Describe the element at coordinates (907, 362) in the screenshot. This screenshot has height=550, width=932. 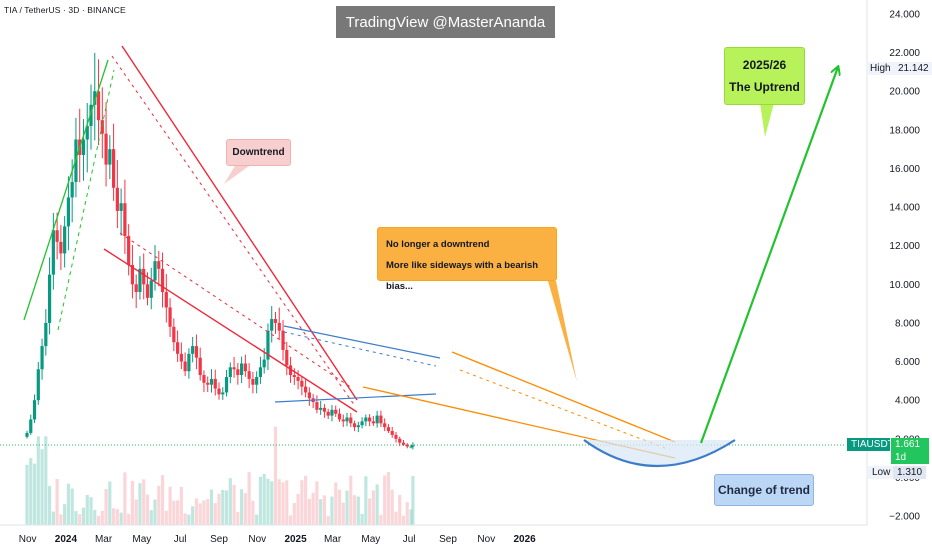
I see `y-tick-label: 6.000` at that location.